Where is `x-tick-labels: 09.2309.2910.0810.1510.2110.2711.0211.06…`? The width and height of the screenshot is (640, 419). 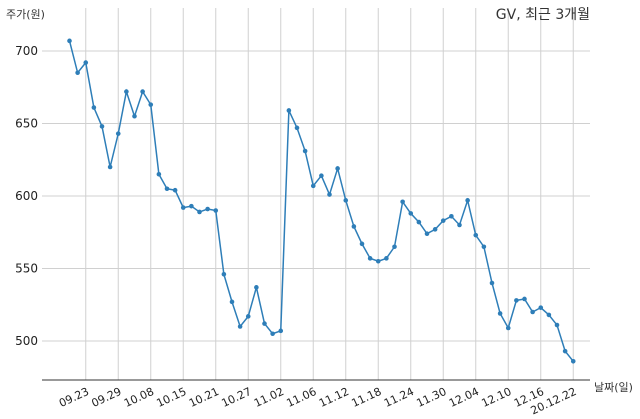 x-tick-labels: 09.2309.2910.0810.1510.2110.2711.0211.06… is located at coordinates (318, 401).